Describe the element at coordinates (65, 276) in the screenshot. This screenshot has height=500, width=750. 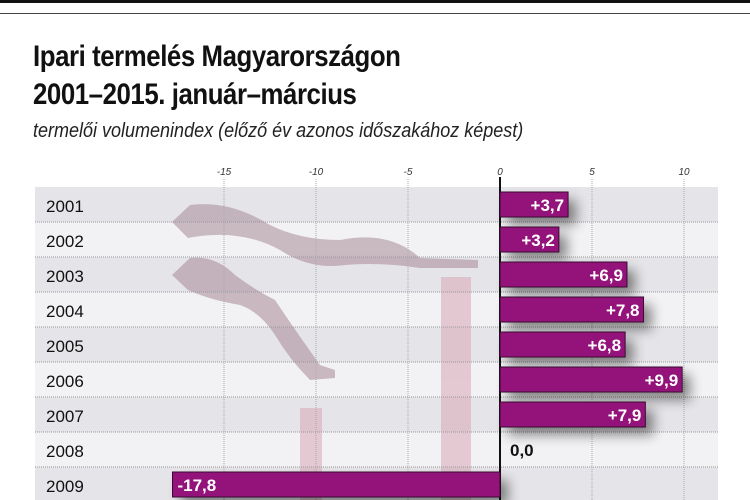
I see `category-label: 2003` at that location.